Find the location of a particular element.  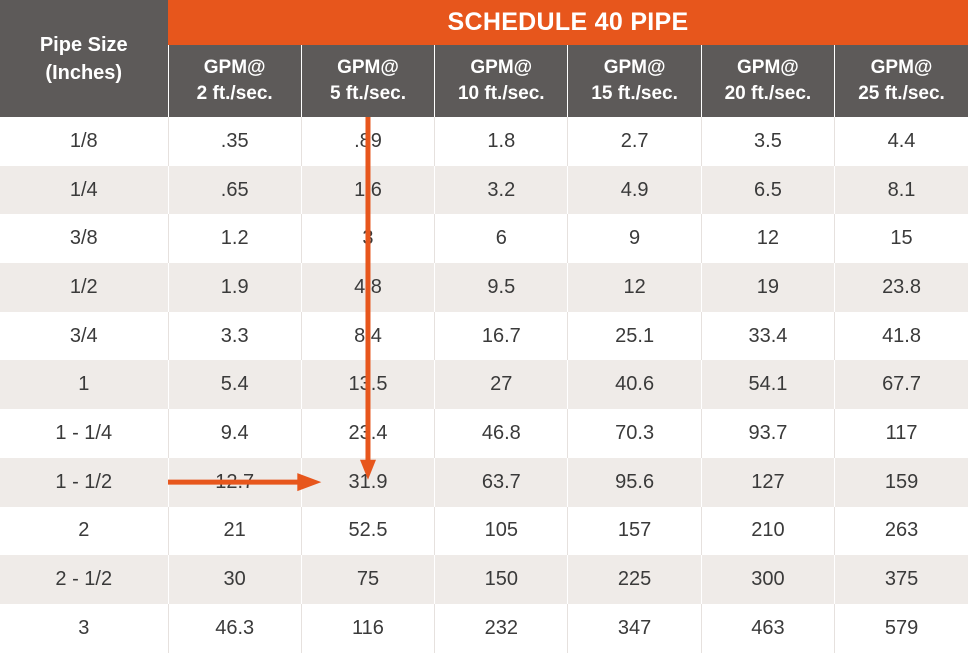

table-row: 2 - 1/2 30 75 150 225 300 375 is located at coordinates (484, 579).